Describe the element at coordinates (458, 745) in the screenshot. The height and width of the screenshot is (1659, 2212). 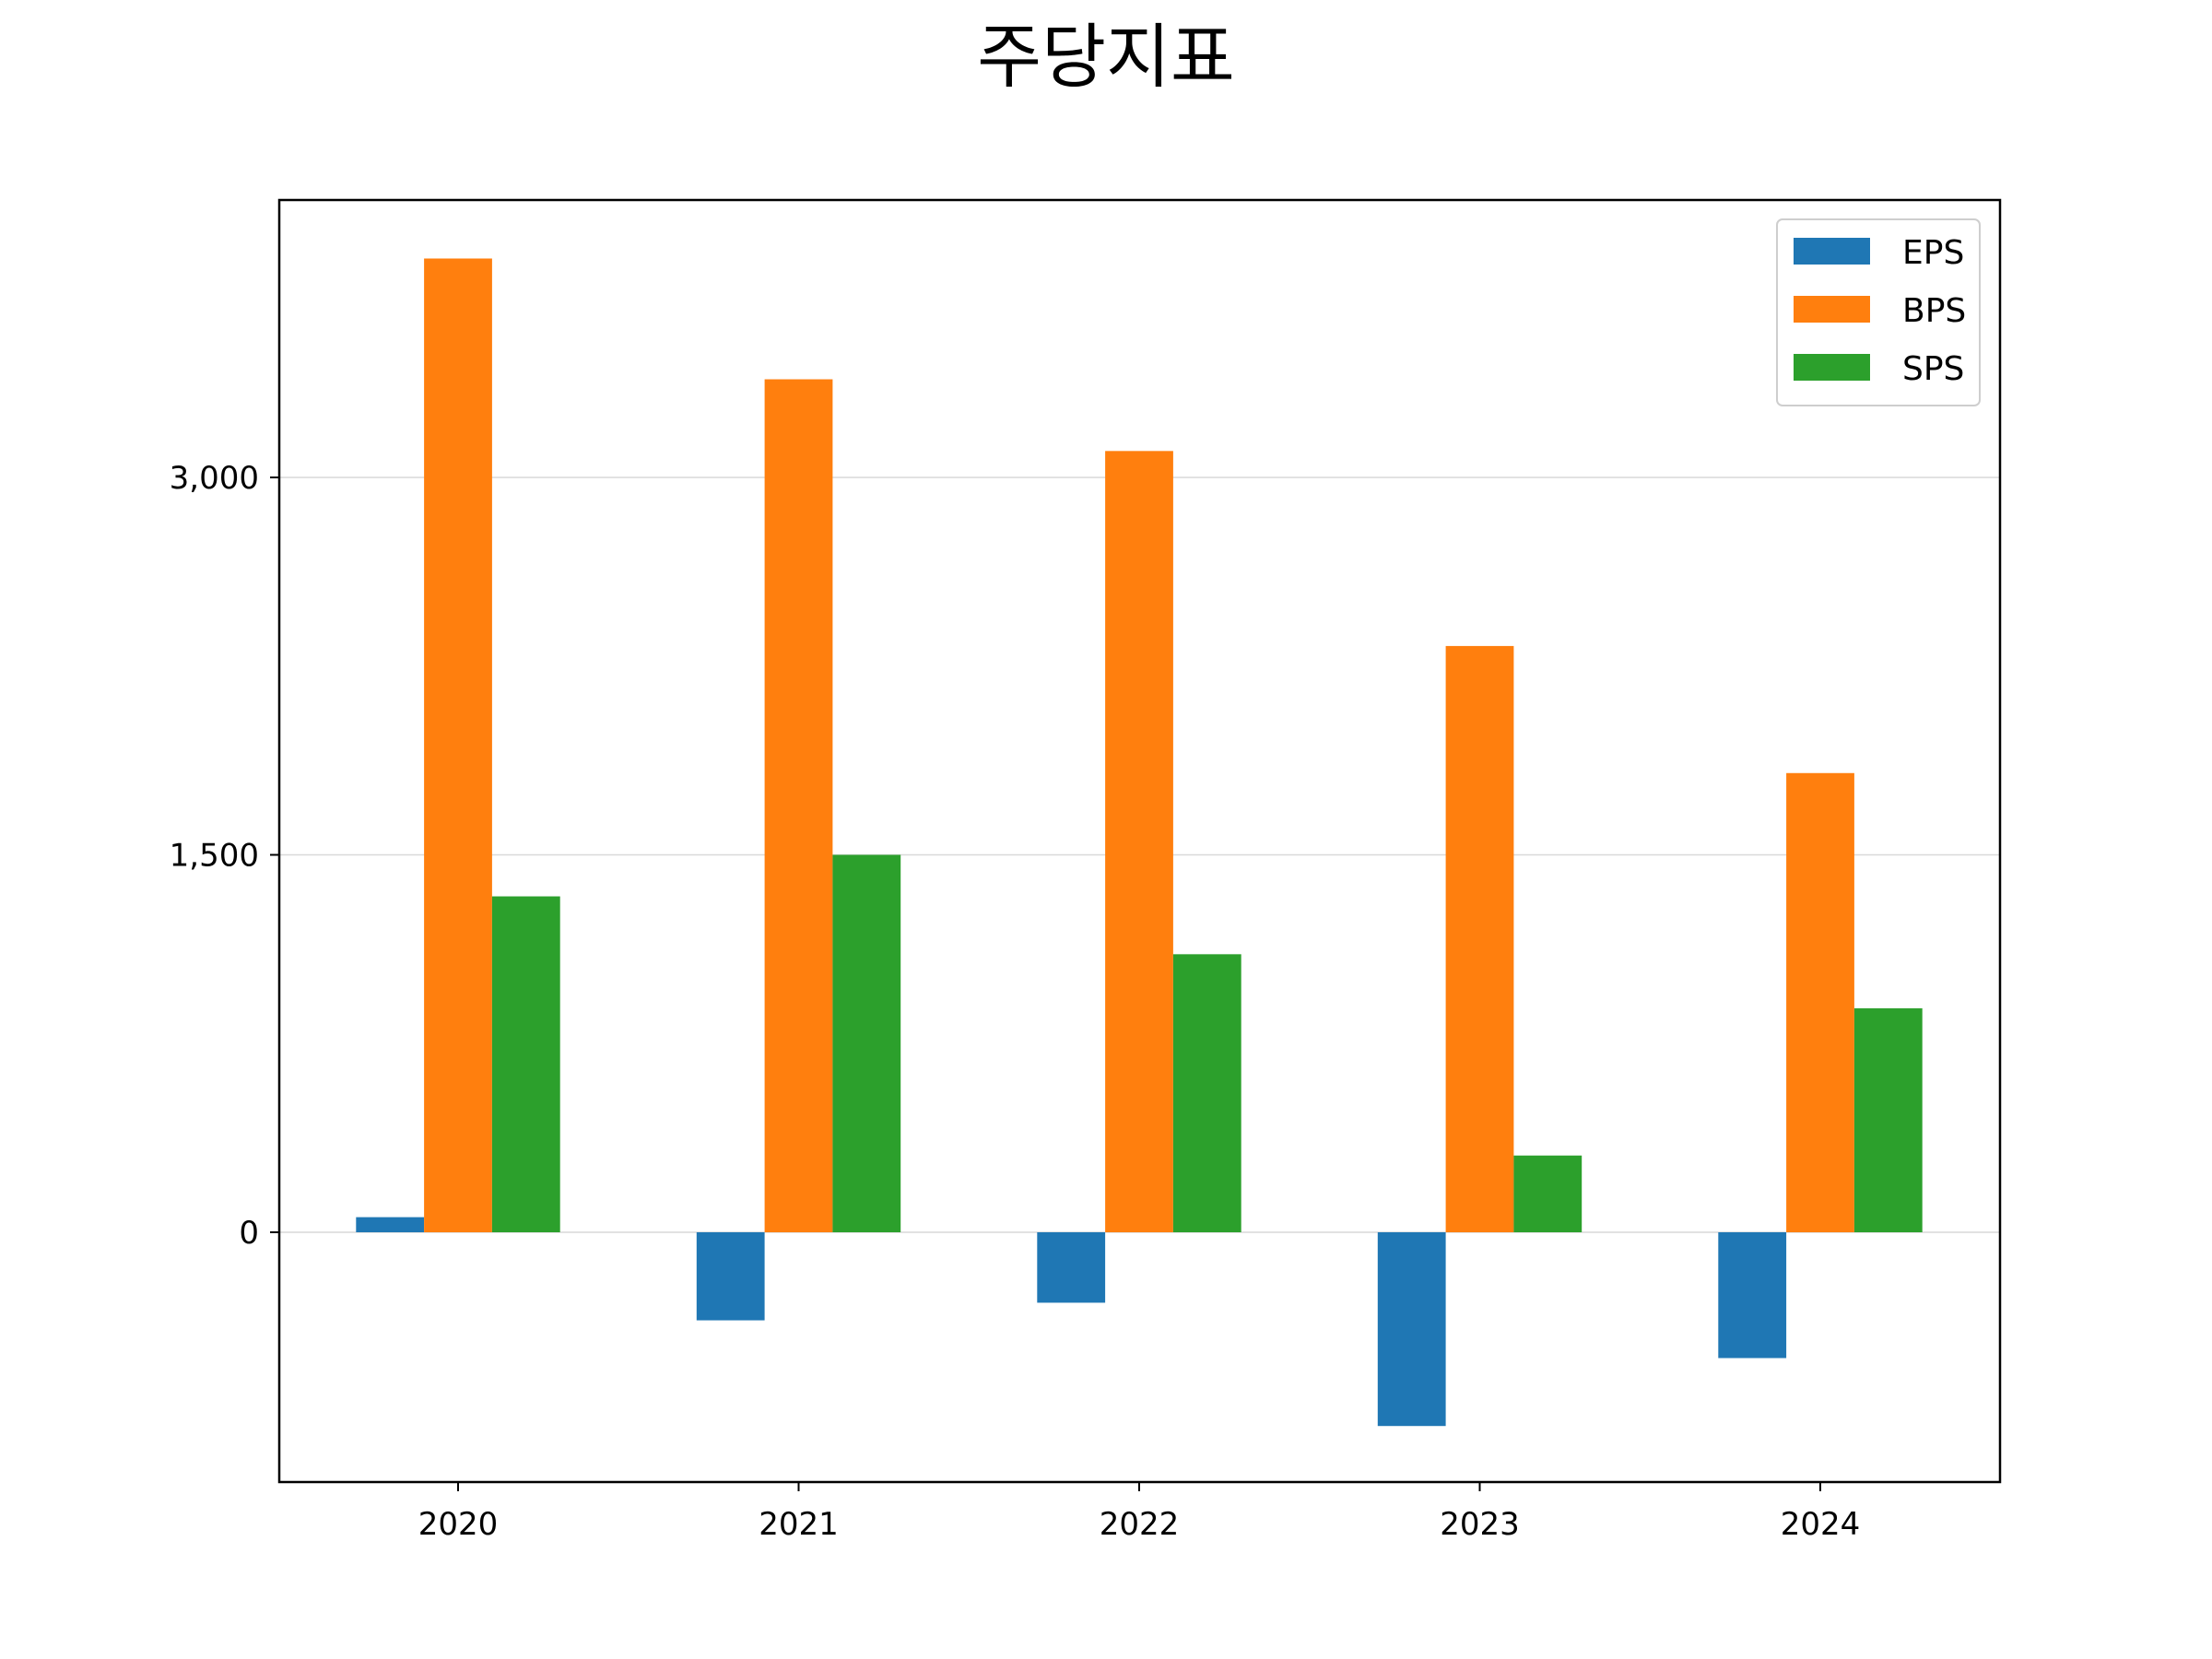
I see `bar-bps-2020` at that location.